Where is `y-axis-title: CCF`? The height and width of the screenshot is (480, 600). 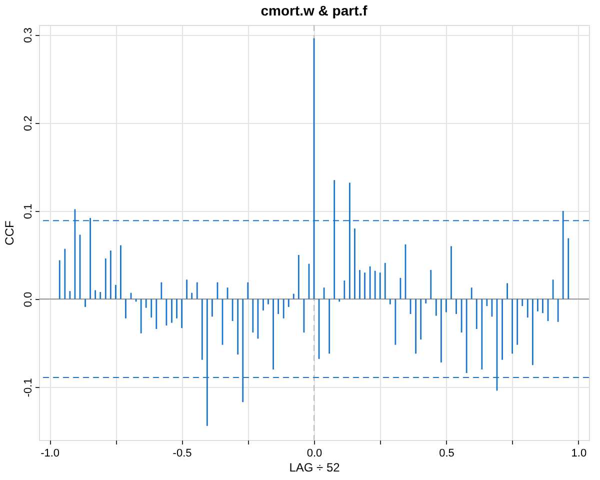
y-axis-title: CCF is located at coordinates (9, 233).